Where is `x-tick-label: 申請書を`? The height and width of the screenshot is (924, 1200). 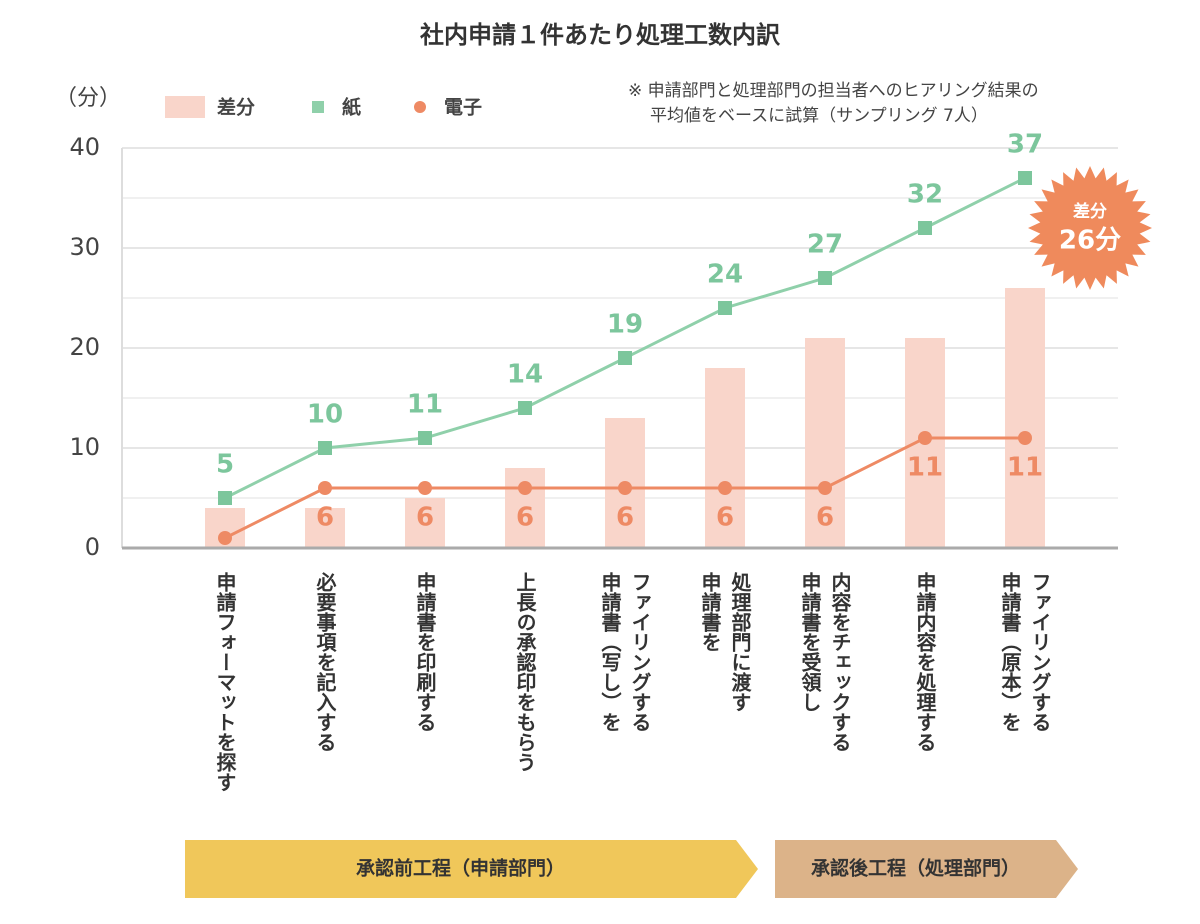
x-tick-label: 申請書を is located at coordinates (710, 611).